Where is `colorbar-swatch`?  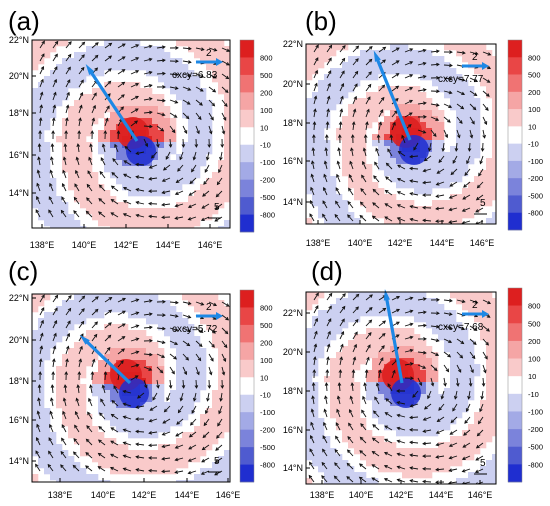
colorbar-swatch is located at coordinates (515, 118).